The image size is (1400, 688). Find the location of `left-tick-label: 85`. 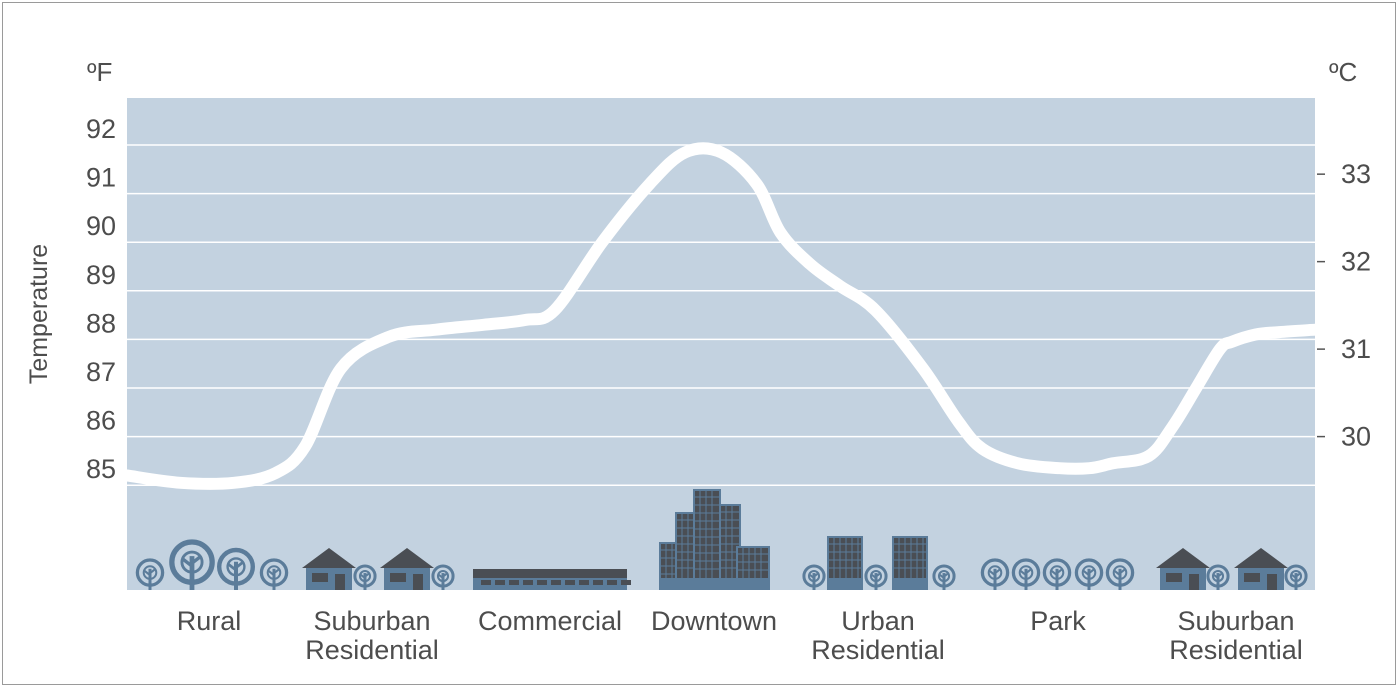

left-tick-label: 85 is located at coordinates (101, 469).